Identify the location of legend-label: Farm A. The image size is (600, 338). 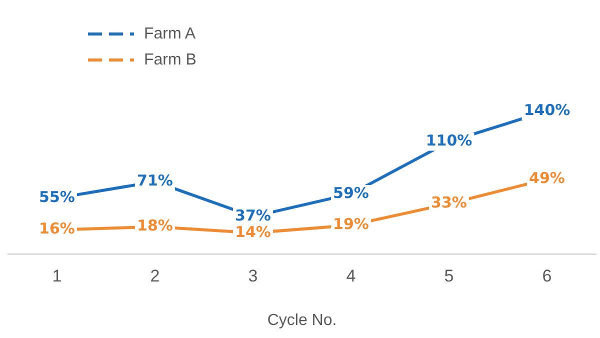
(170, 33).